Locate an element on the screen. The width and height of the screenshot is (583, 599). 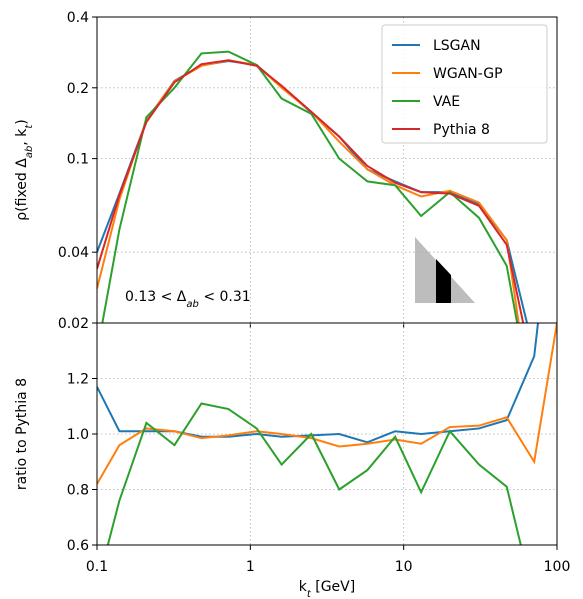
y-axis-label: ρ(fixed Δab, kt) is located at coordinates (24, 169).